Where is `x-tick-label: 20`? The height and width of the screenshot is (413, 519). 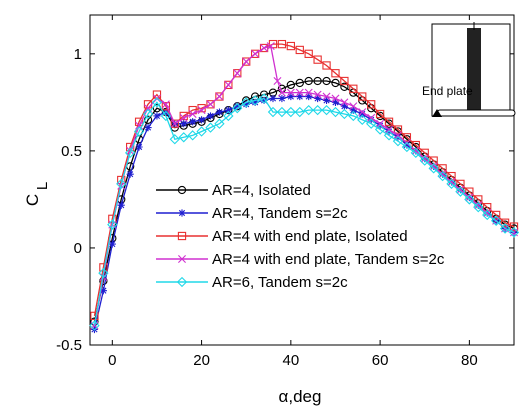 x-tick-label: 20 is located at coordinates (201, 360).